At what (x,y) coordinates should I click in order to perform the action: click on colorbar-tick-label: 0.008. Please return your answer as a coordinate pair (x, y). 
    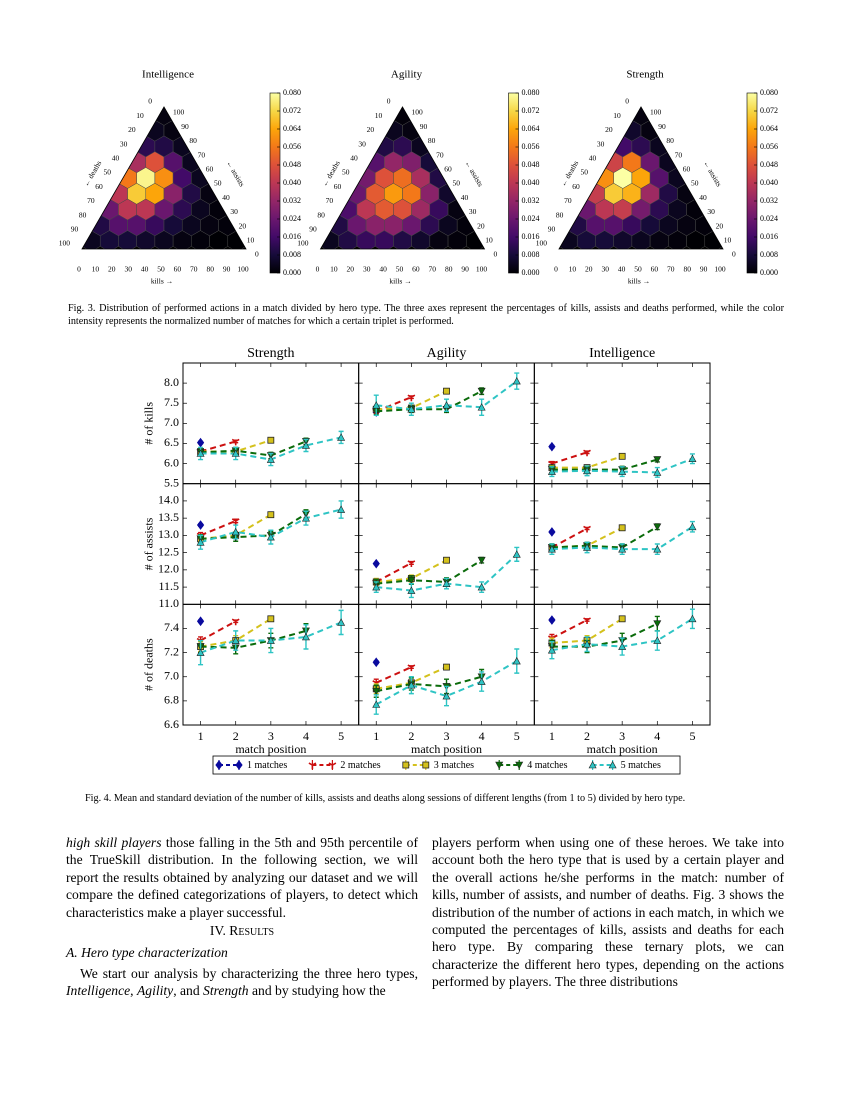
    Looking at the image, I should click on (531, 254).